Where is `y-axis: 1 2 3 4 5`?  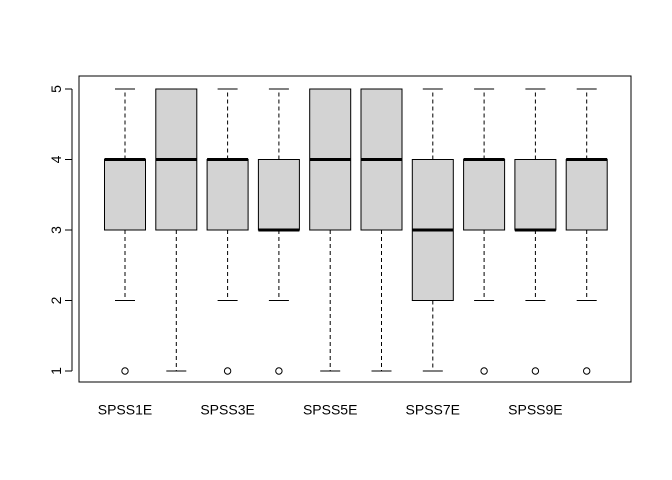 y-axis: 1 2 3 4 5 is located at coordinates (60, 230).